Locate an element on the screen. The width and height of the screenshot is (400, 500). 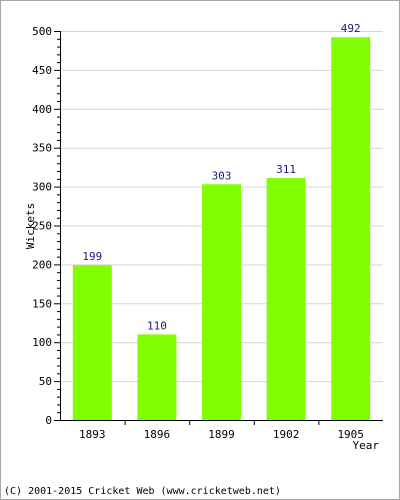
data-label-1896: 110 is located at coordinates (157, 325).